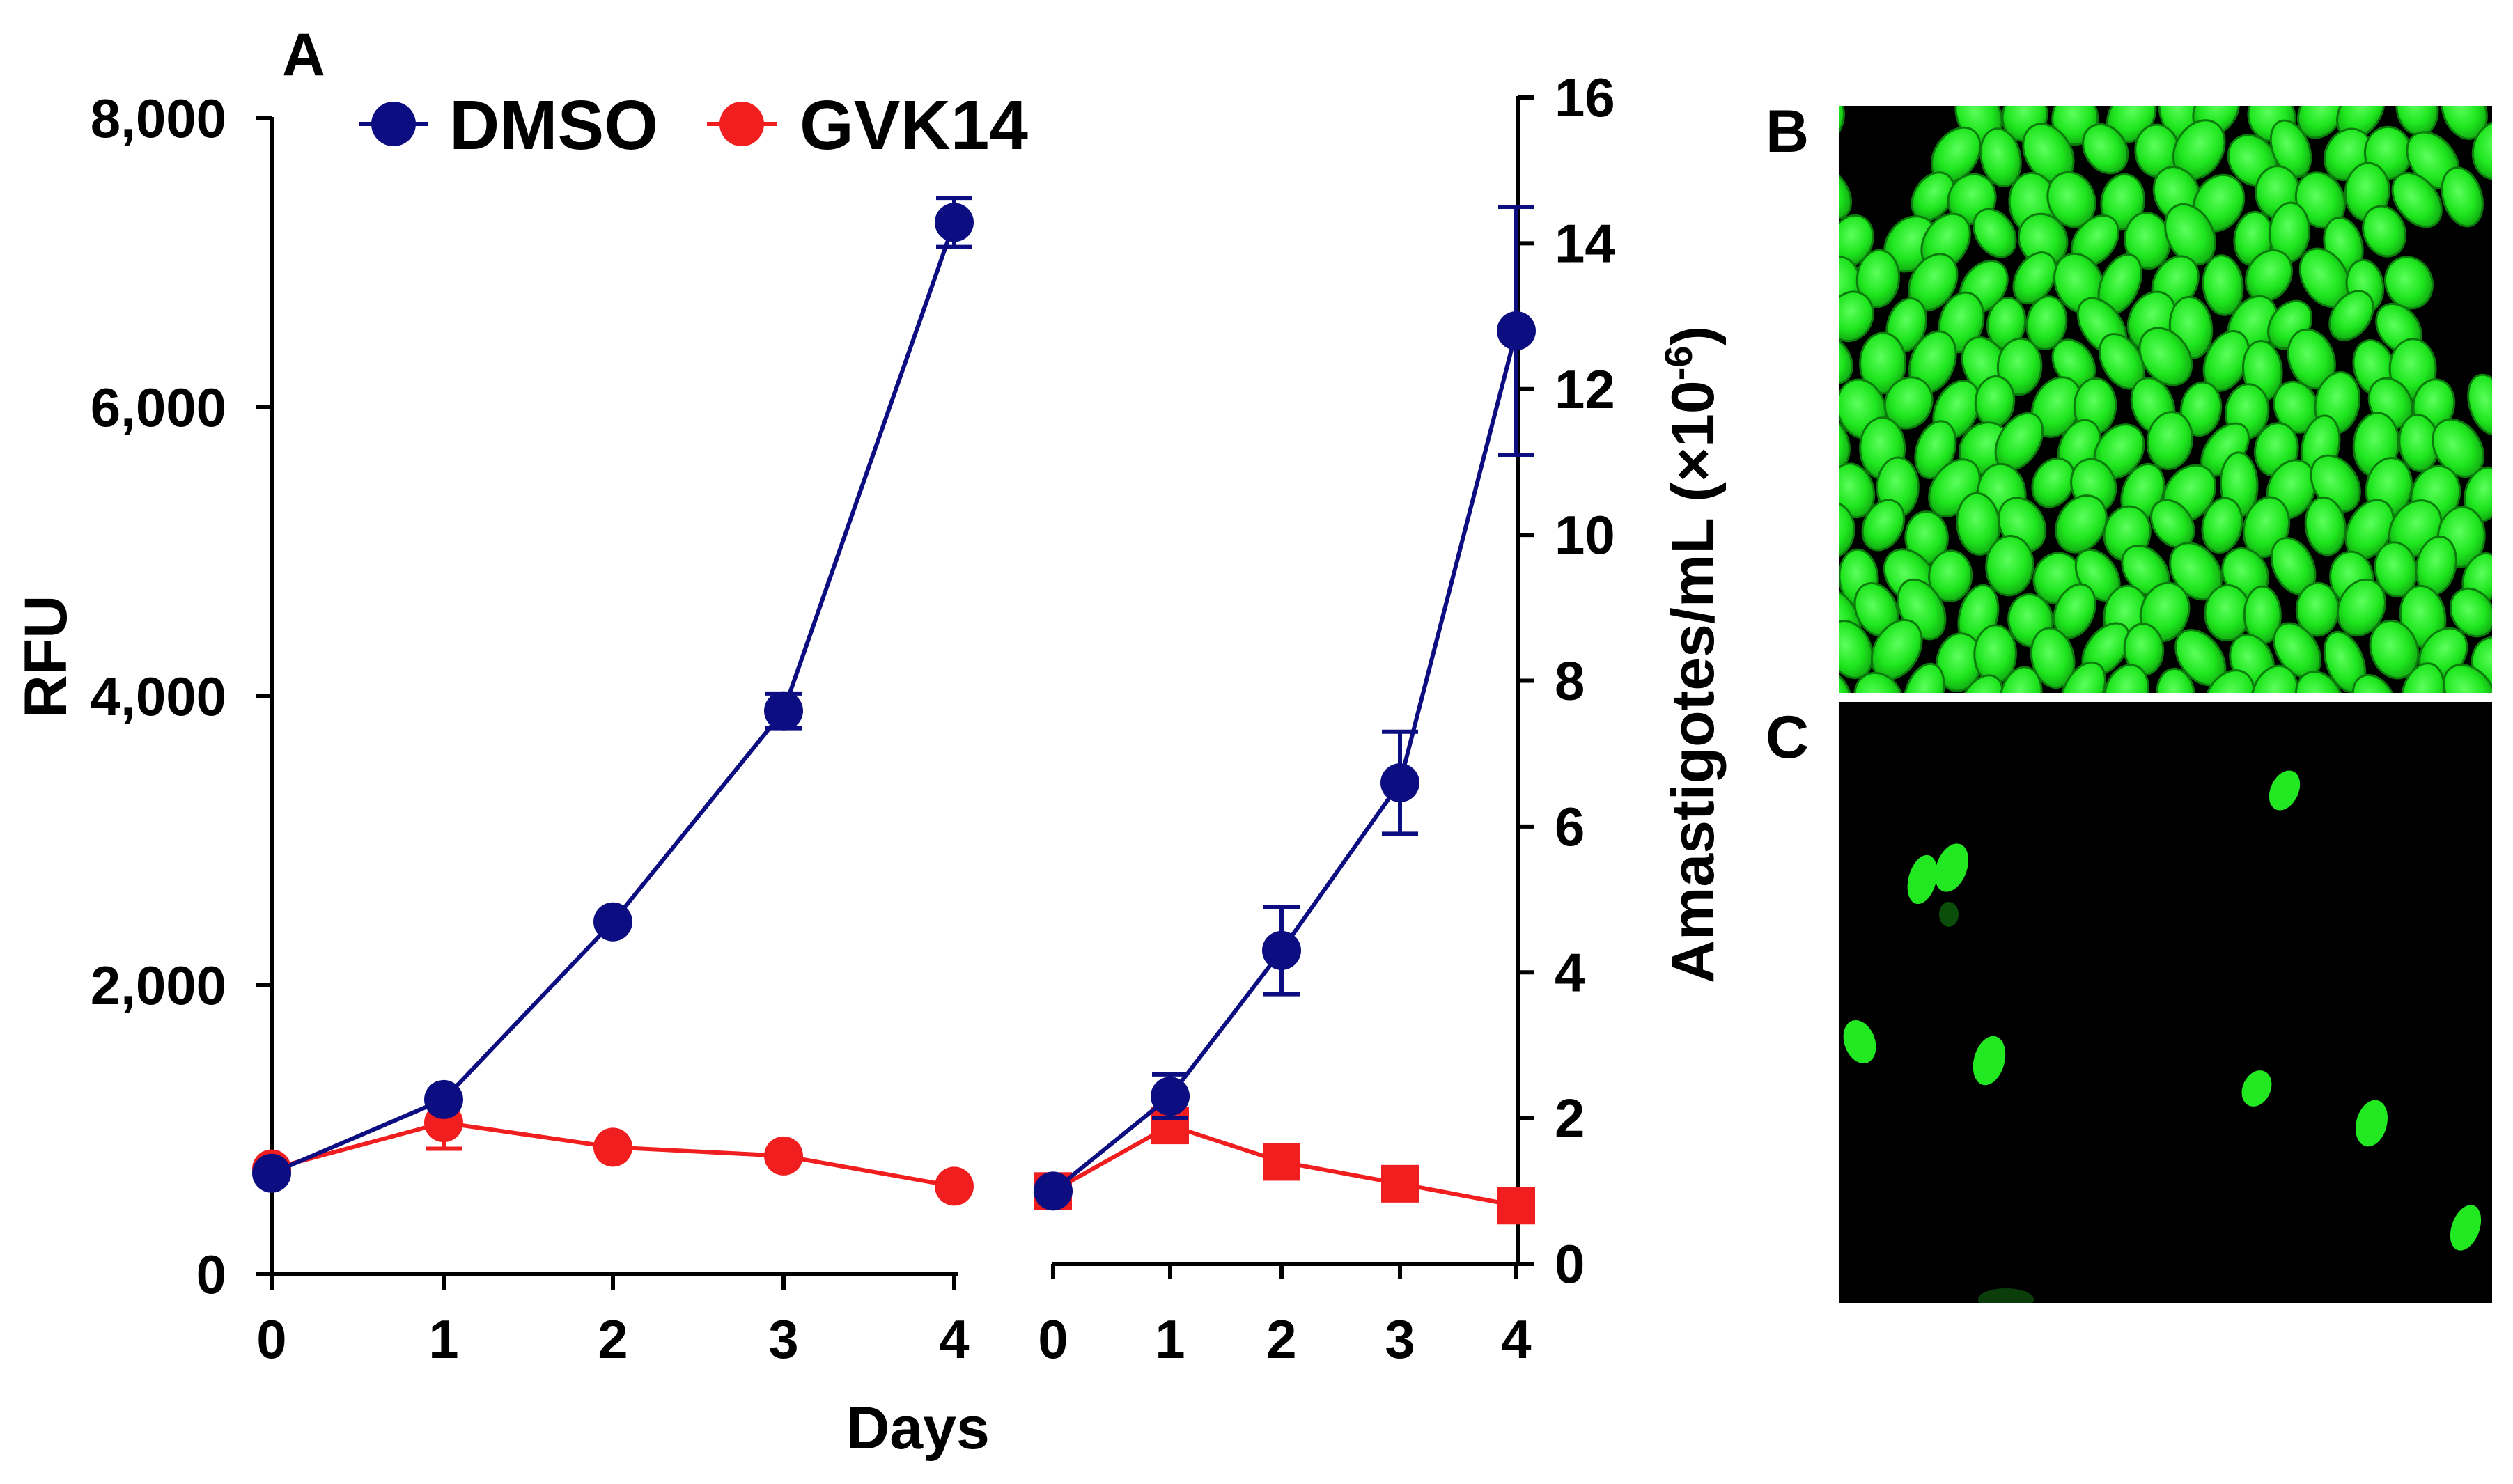 The width and height of the screenshot is (2513, 1484). Describe the element at coordinates (1585, 534) in the screenshot. I see `amastigotes-y-tick-label: 10` at that location.